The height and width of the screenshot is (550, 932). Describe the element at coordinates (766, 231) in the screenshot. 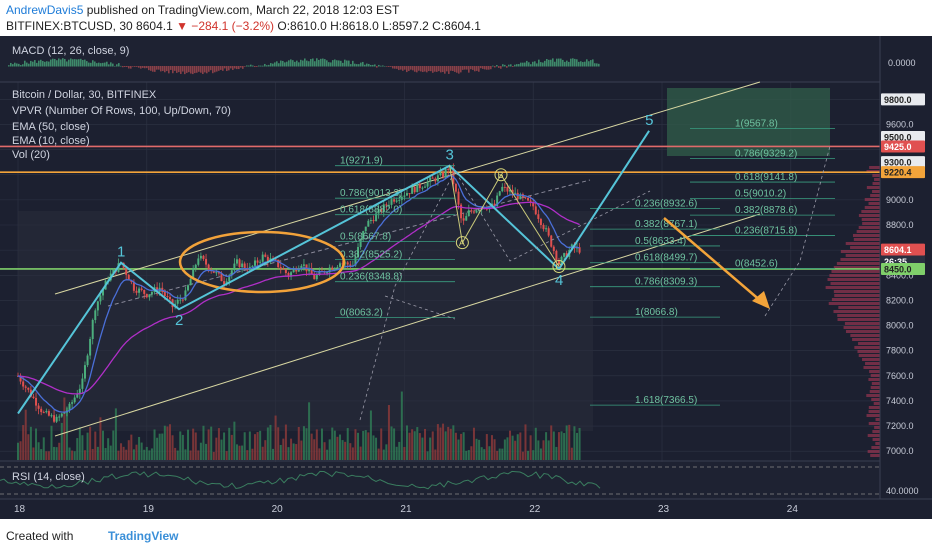

I see `fib-label: 0.236(8715.8)` at that location.